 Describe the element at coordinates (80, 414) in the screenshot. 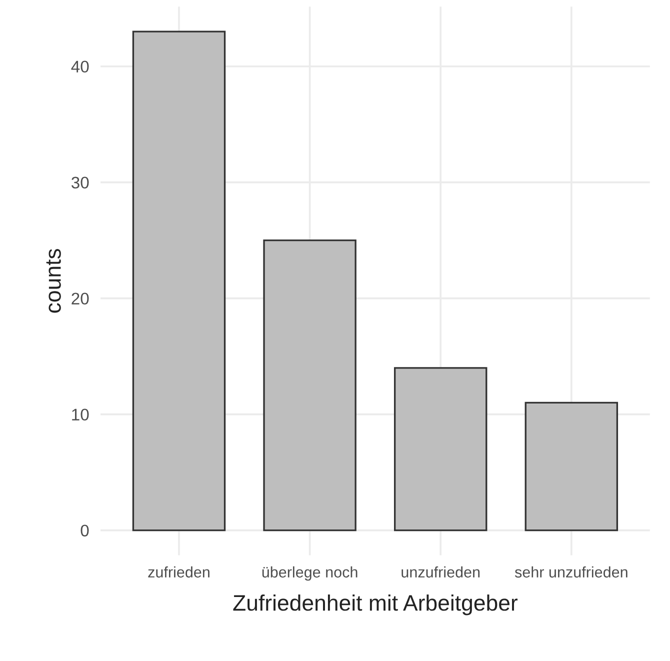

I see `y-tick-label: 10` at that location.